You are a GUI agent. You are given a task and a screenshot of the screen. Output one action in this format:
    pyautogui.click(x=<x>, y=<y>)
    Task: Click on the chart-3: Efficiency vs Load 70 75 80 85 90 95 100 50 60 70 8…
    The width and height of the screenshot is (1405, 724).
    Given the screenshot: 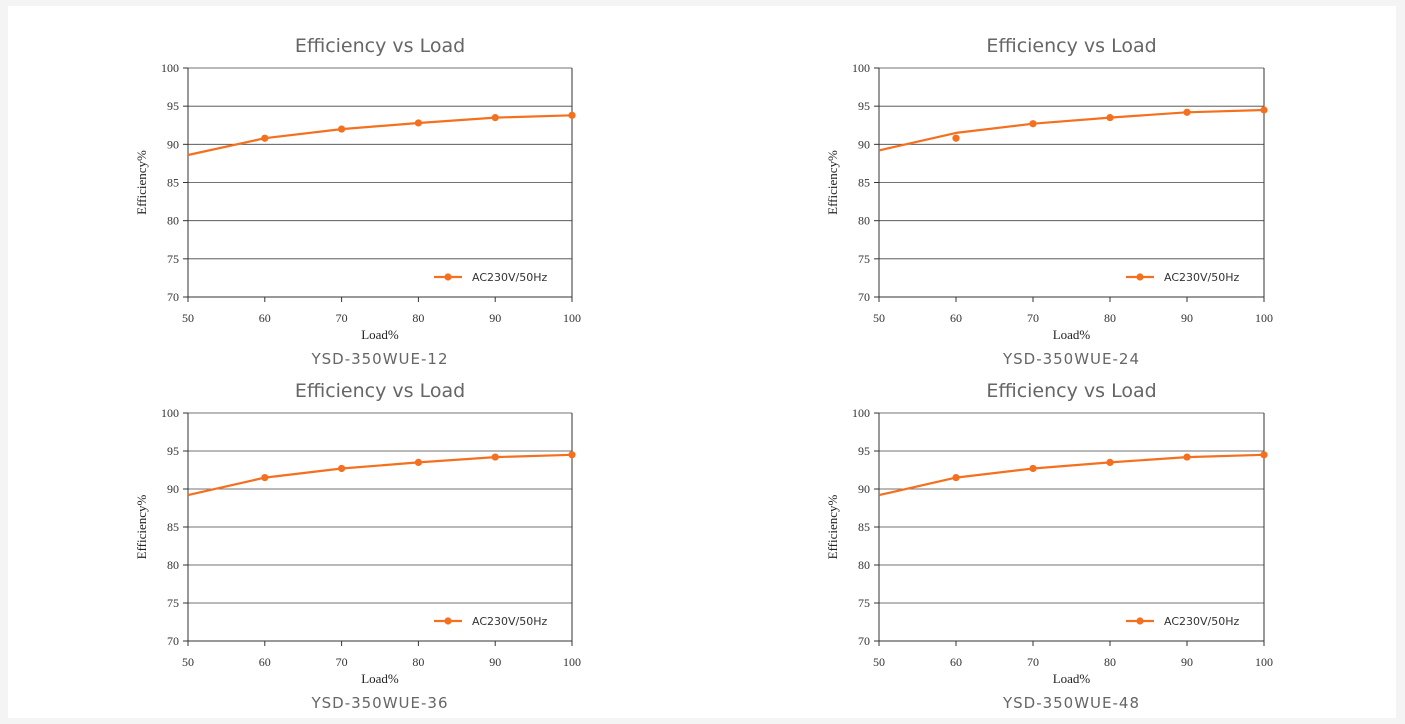 What is the action you would take?
    pyautogui.click(x=357, y=546)
    